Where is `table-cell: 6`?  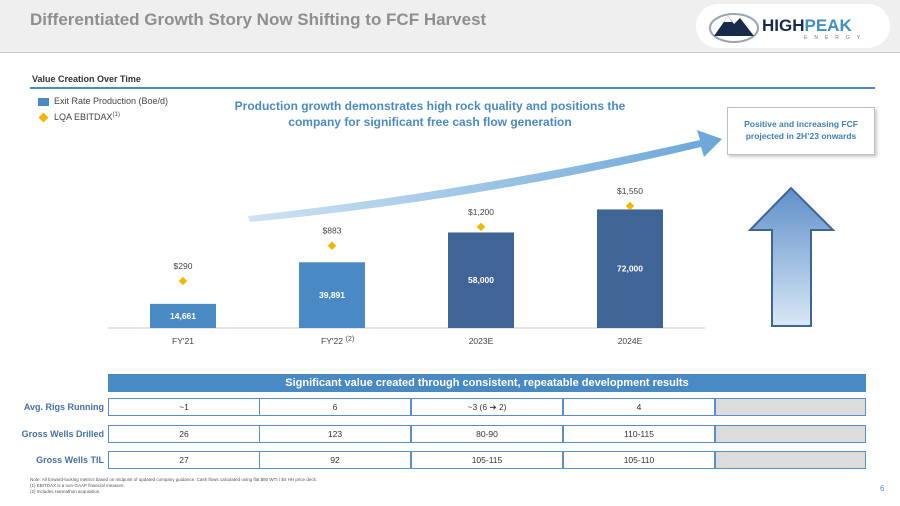
table-cell: 6 is located at coordinates (335, 407).